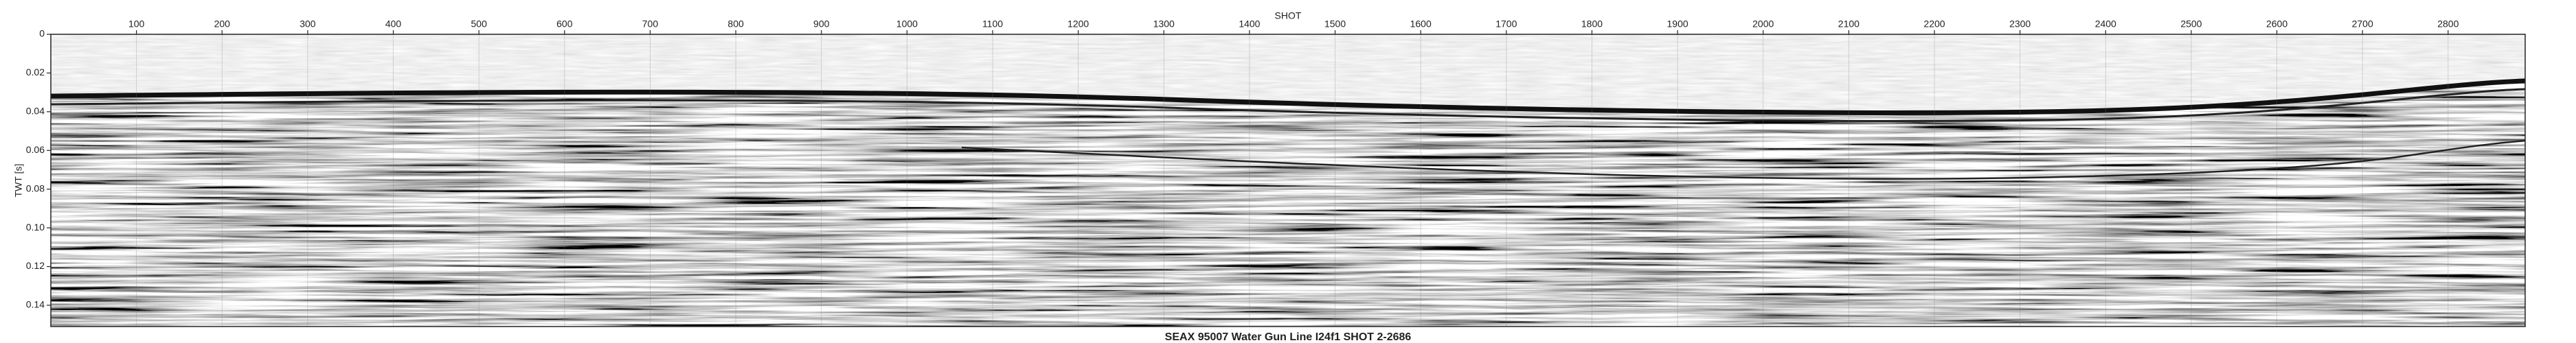 The height and width of the screenshot is (343, 2576). I want to click on x-tick-label: 300, so click(308, 24).